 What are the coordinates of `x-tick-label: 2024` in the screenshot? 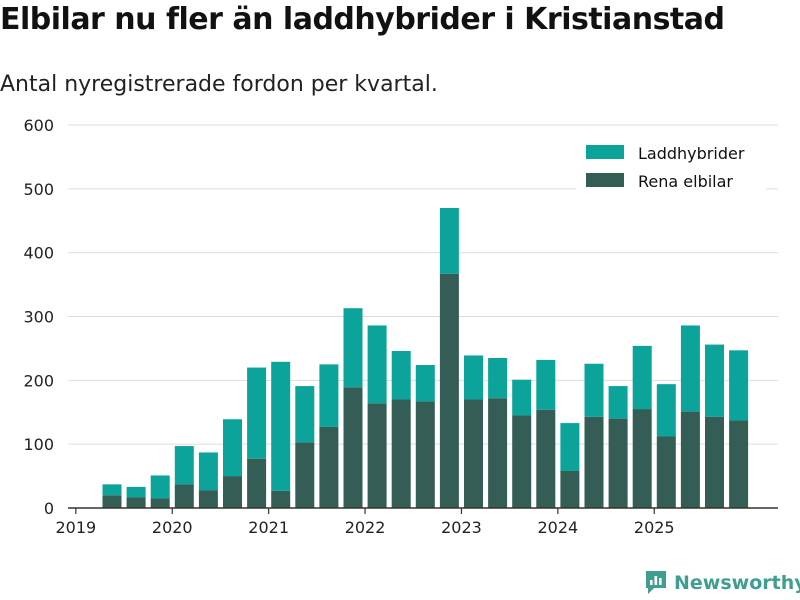 It's located at (557, 527).